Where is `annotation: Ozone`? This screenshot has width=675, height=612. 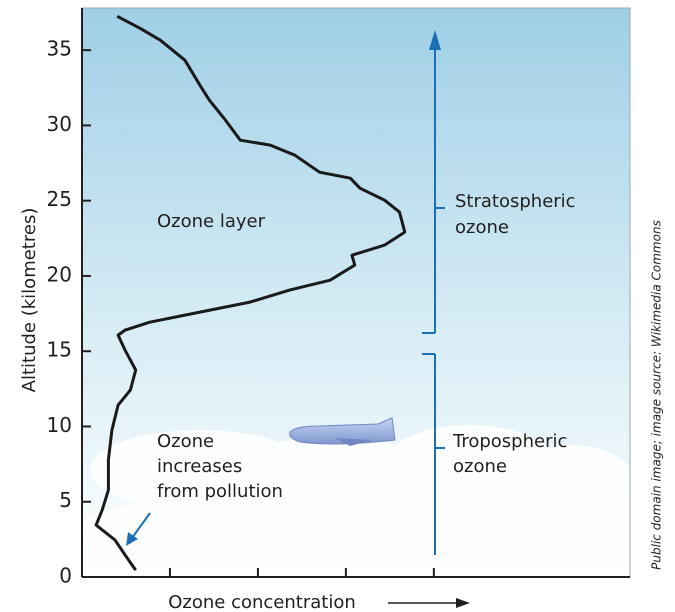
annotation: Ozone is located at coordinates (185, 441).